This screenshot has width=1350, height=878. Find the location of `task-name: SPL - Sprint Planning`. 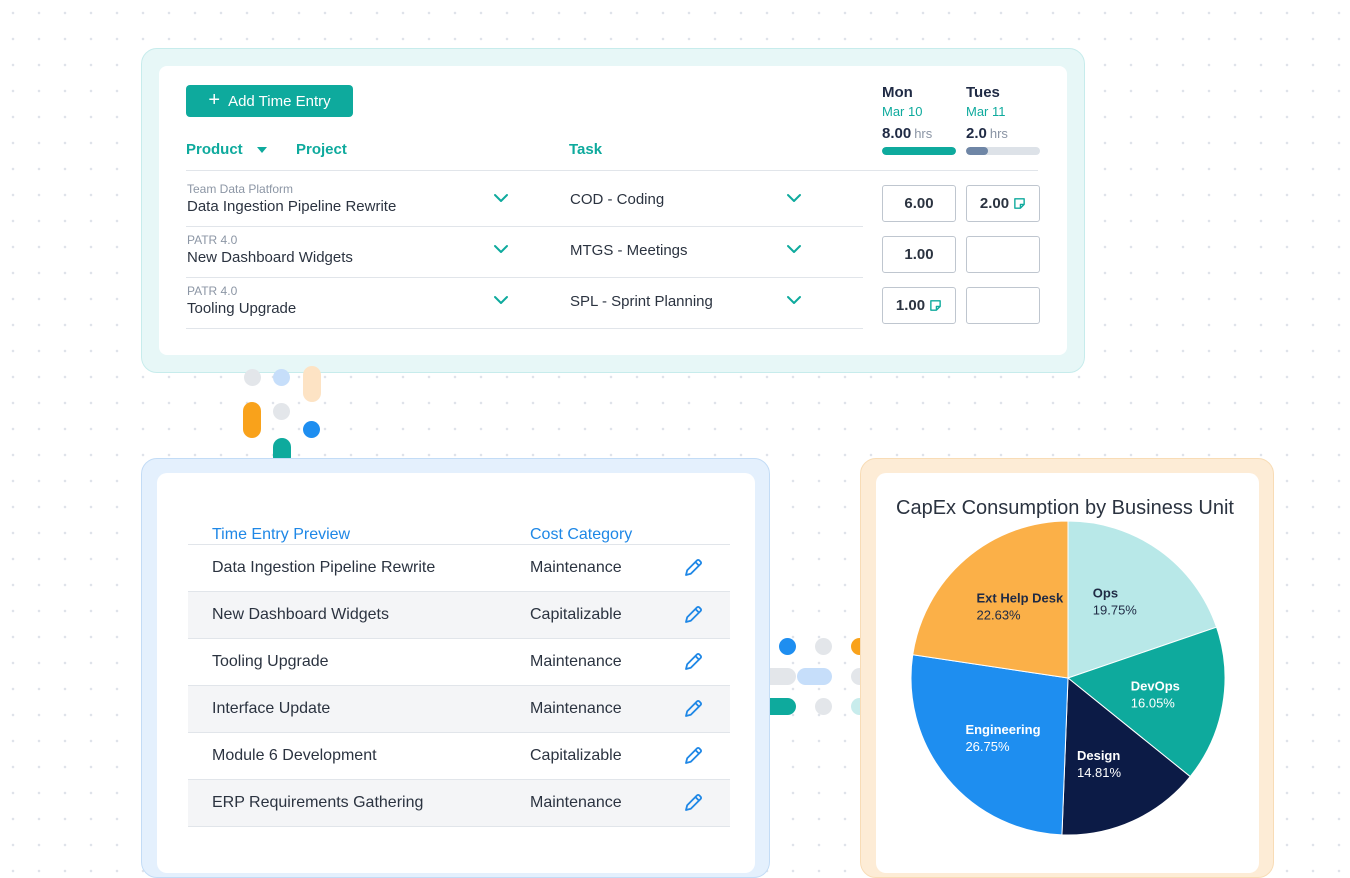

task-name: SPL - Sprint Planning is located at coordinates (641, 301).